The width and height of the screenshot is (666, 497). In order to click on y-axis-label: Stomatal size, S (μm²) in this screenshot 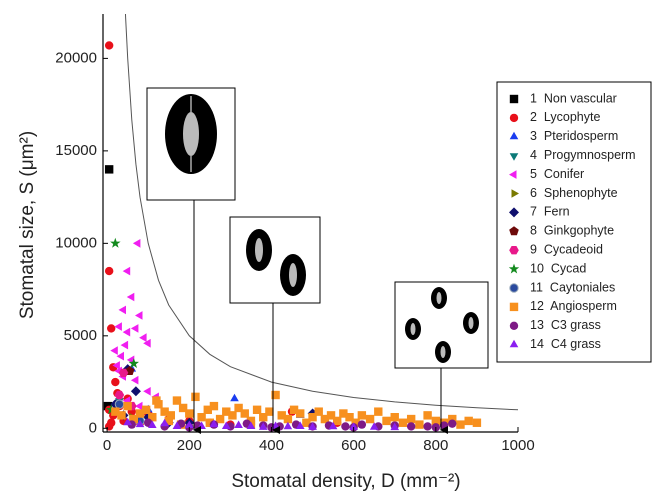, I will do `click(27, 225)`.